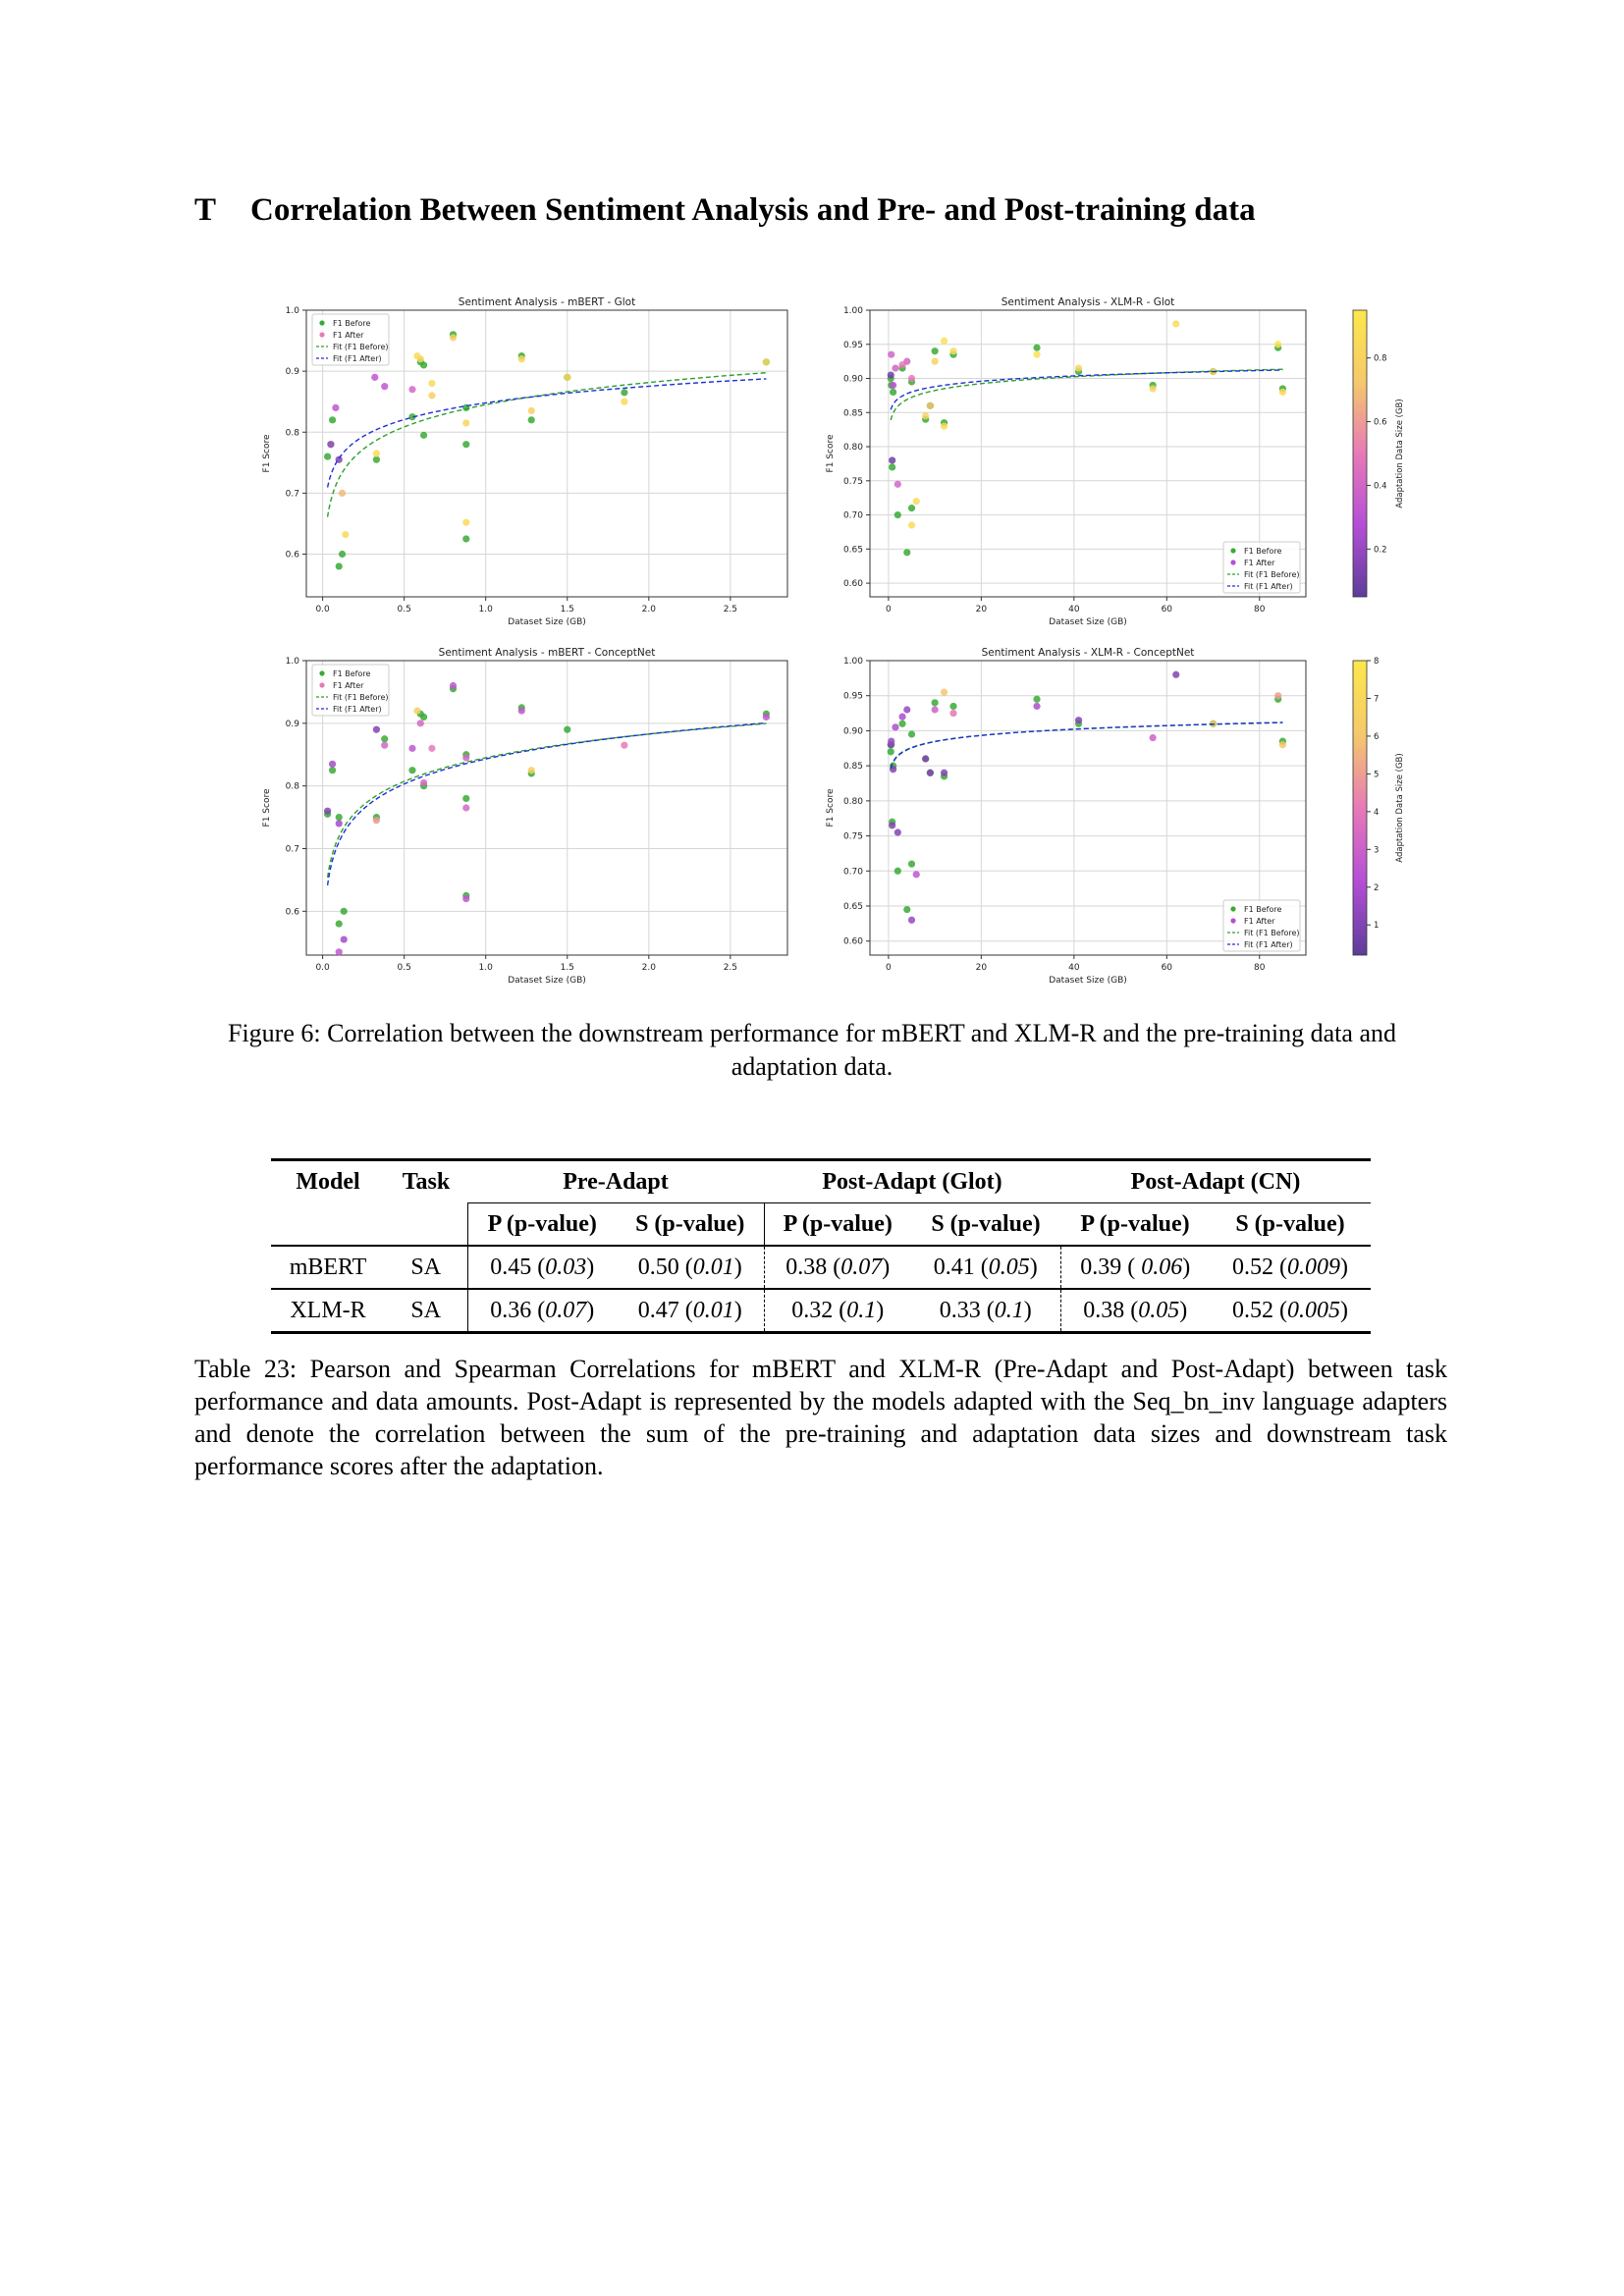  I want to click on row-model: XLM-R, so click(328, 1311).